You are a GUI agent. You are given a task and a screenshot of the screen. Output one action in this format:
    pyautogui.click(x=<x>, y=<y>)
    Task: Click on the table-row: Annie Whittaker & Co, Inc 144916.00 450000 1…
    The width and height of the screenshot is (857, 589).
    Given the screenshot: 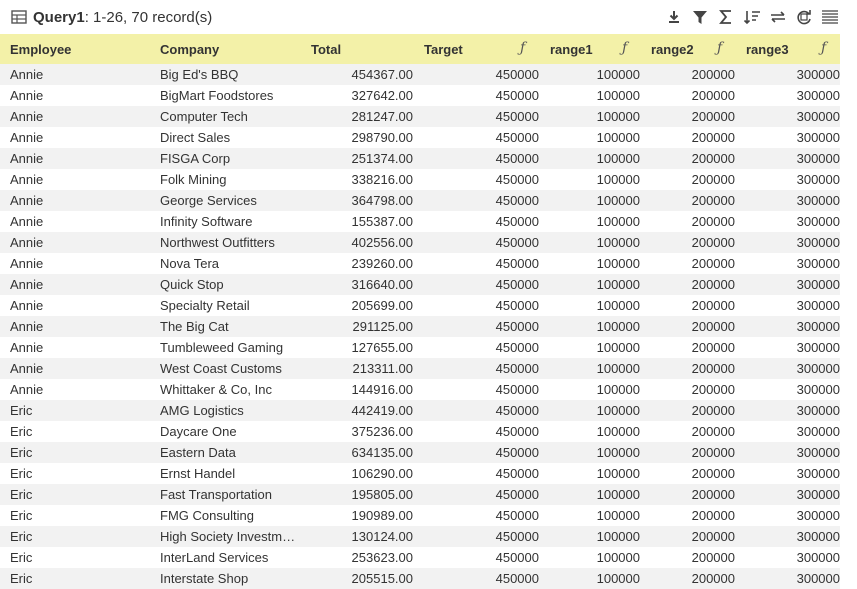 What is the action you would take?
    pyautogui.click(x=420, y=389)
    